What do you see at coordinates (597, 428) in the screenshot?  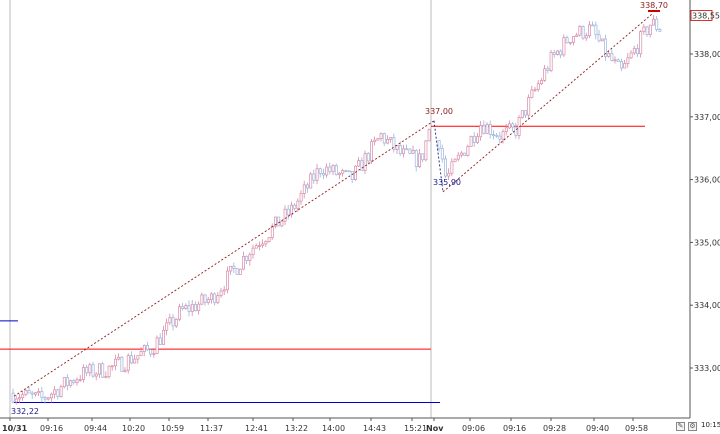 I see `x-tick-label: 09:40` at bounding box center [597, 428].